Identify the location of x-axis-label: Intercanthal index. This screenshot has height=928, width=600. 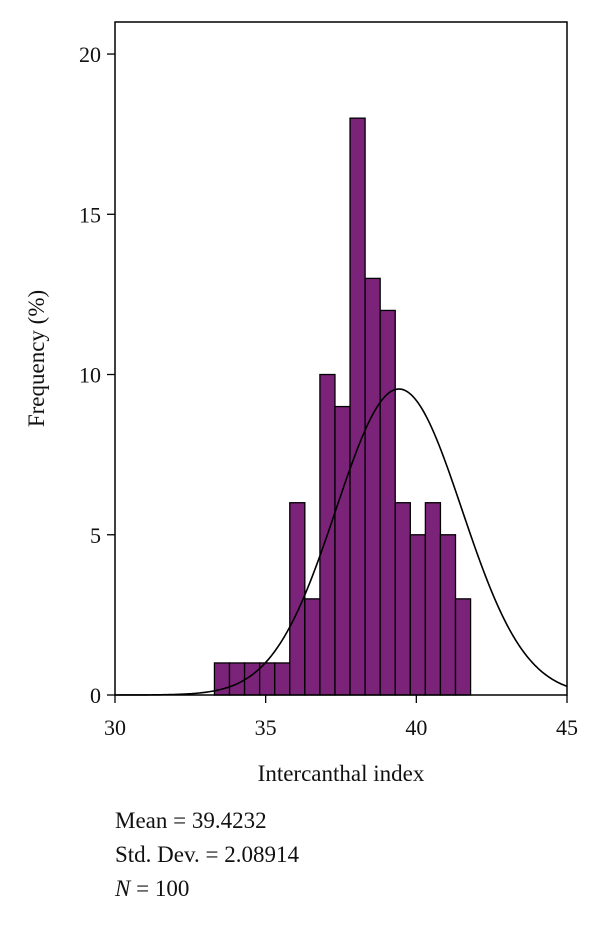
(341, 773).